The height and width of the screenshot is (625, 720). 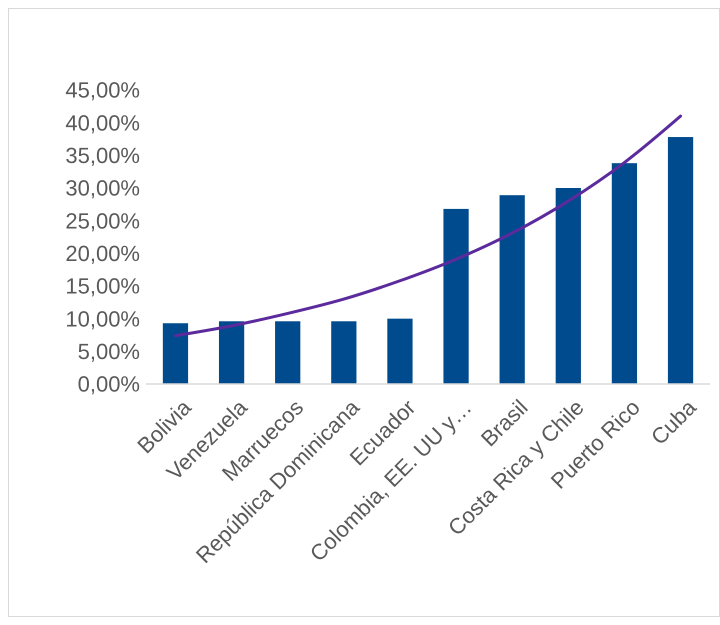 What do you see at coordinates (102, 155) in the screenshot?
I see `y-tick-label: 35,00%` at bounding box center [102, 155].